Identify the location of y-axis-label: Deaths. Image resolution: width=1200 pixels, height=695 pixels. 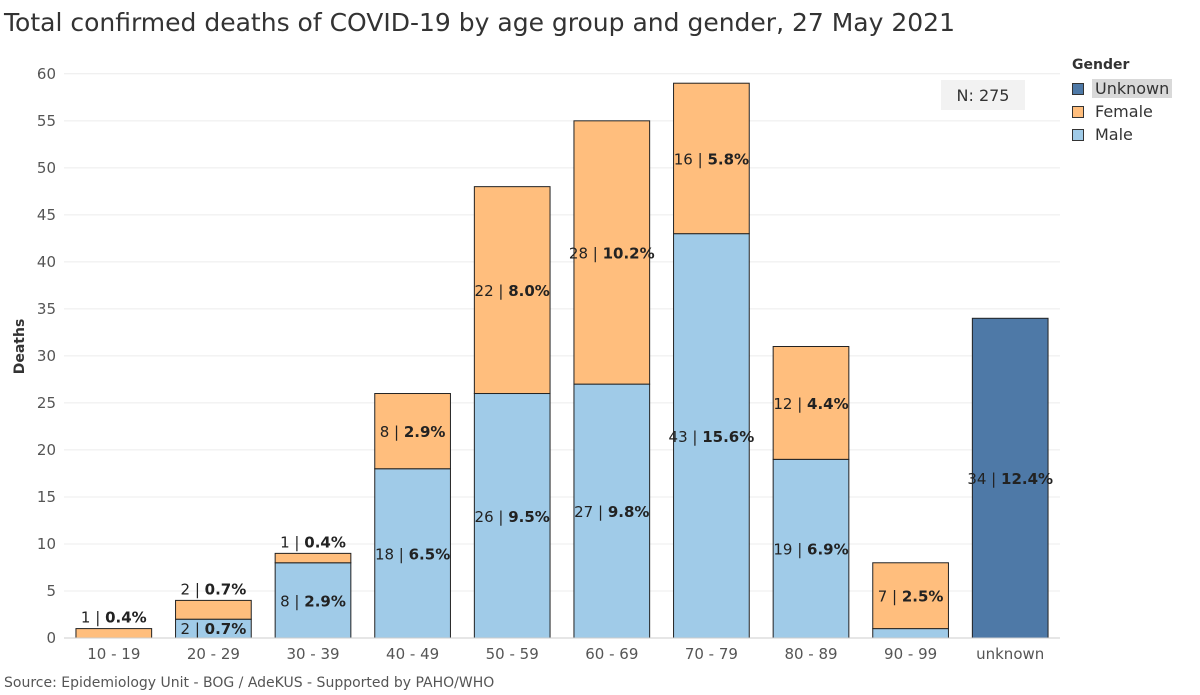
(20, 347).